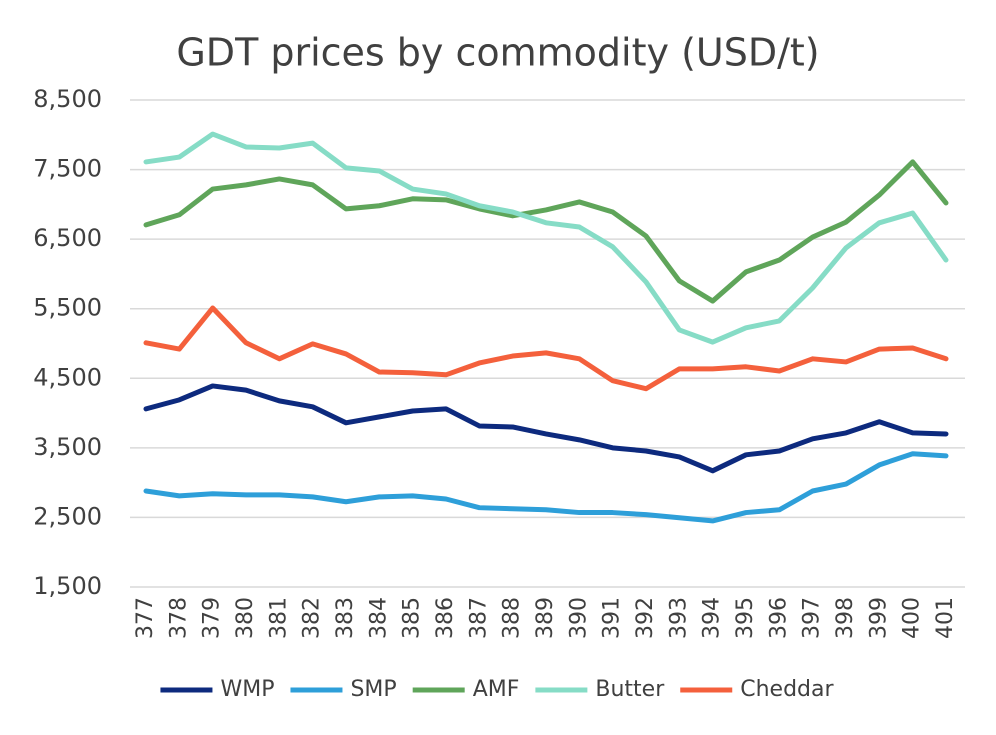  What do you see at coordinates (67, 308) in the screenshot?
I see `y-tick-label: 5,500` at bounding box center [67, 308].